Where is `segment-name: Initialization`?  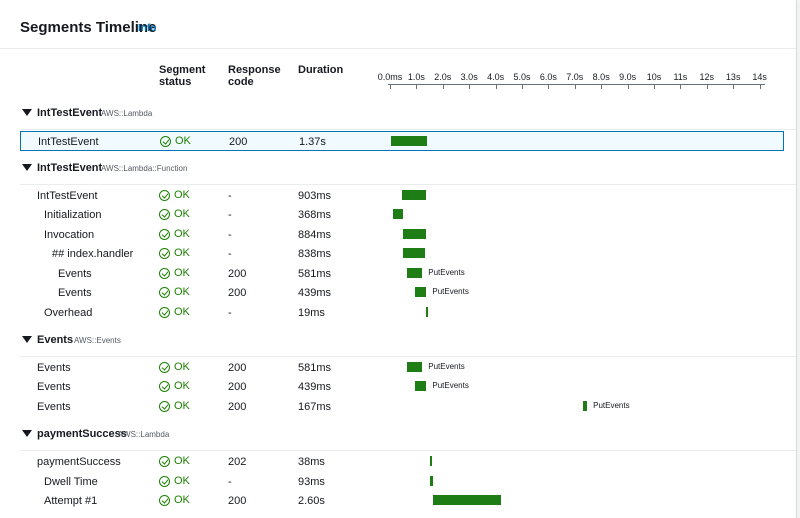 segment-name: Initialization is located at coordinates (73, 215).